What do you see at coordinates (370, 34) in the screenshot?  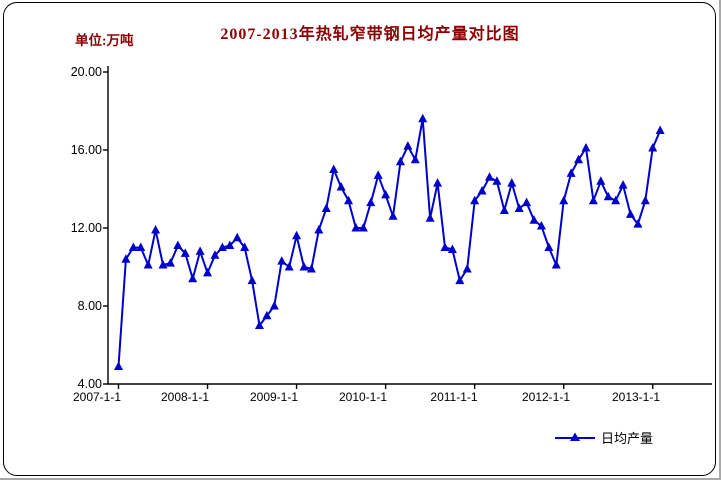 I see `chart-title: 2007-2013年热轧窄带钢日均产量对比图` at bounding box center [370, 34].